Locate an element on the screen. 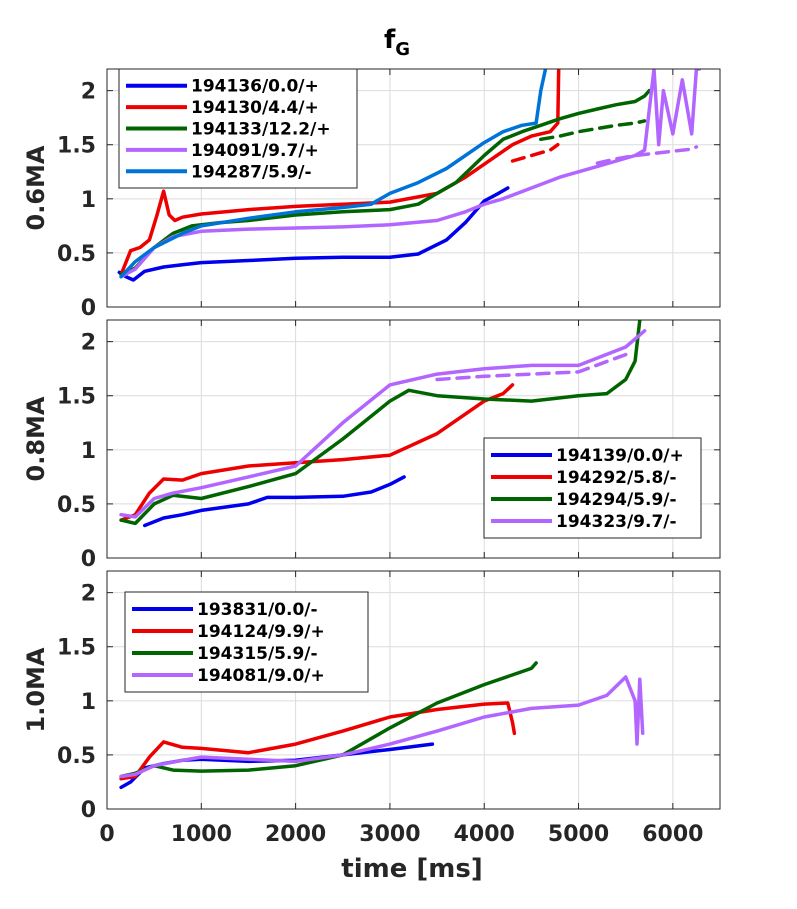 This screenshot has height=909, width=797. series-line-194287-5-9- is located at coordinates (333, 174).